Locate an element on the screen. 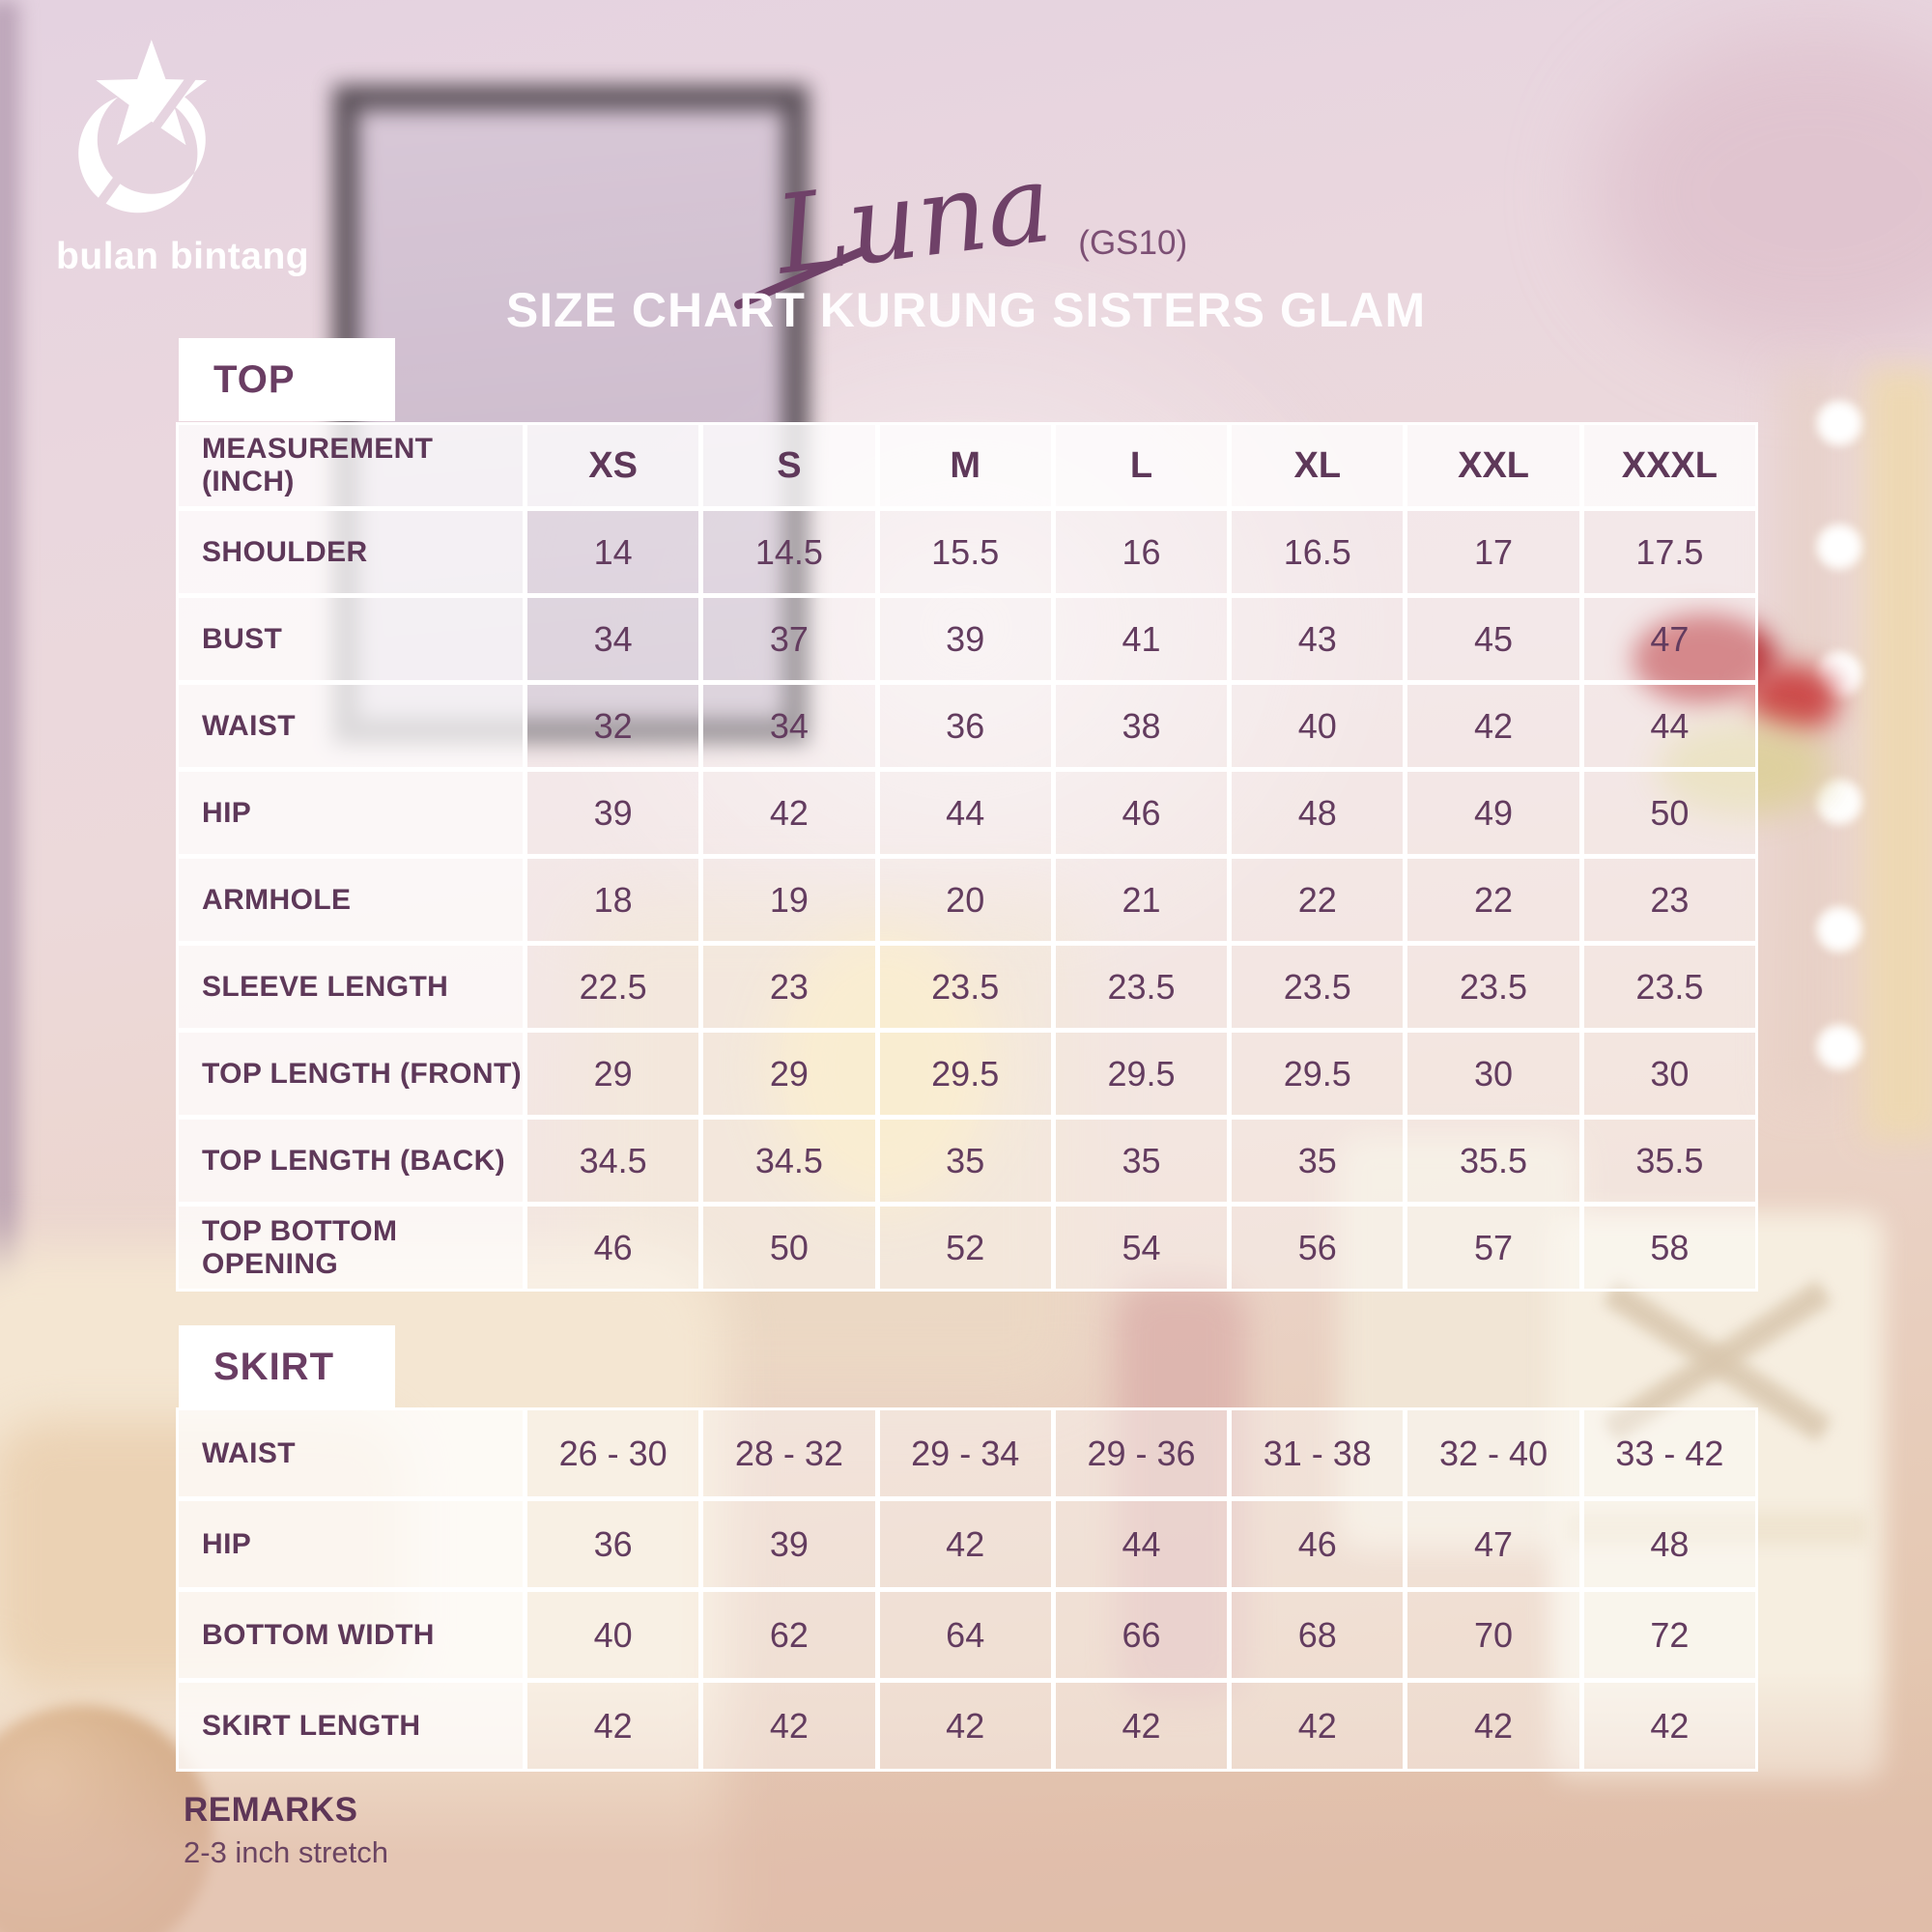 The width and height of the screenshot is (1932, 1932). value-cell: 32 - 40 is located at coordinates (1493, 1453).